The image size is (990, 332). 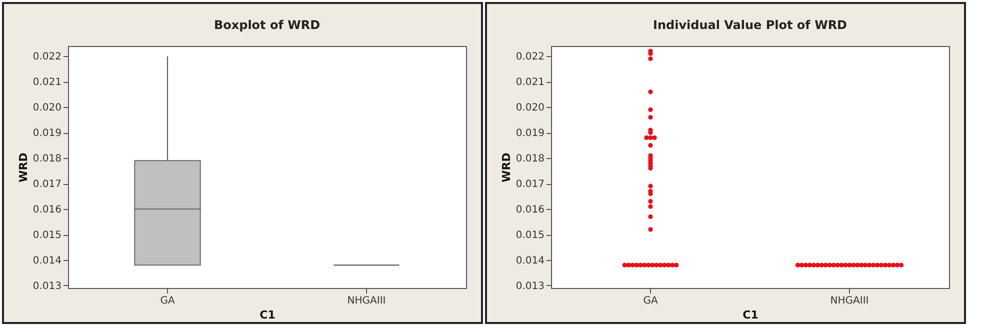 I want to click on chart-title: Boxplot of WRD, so click(x=267, y=25).